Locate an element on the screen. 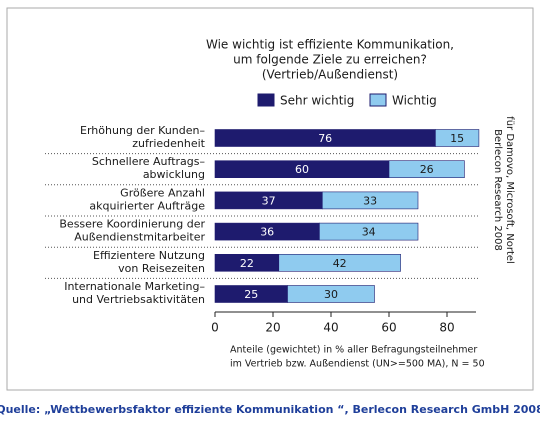  chart-title: (Vertrieb/Außendienst) is located at coordinates (330, 75).